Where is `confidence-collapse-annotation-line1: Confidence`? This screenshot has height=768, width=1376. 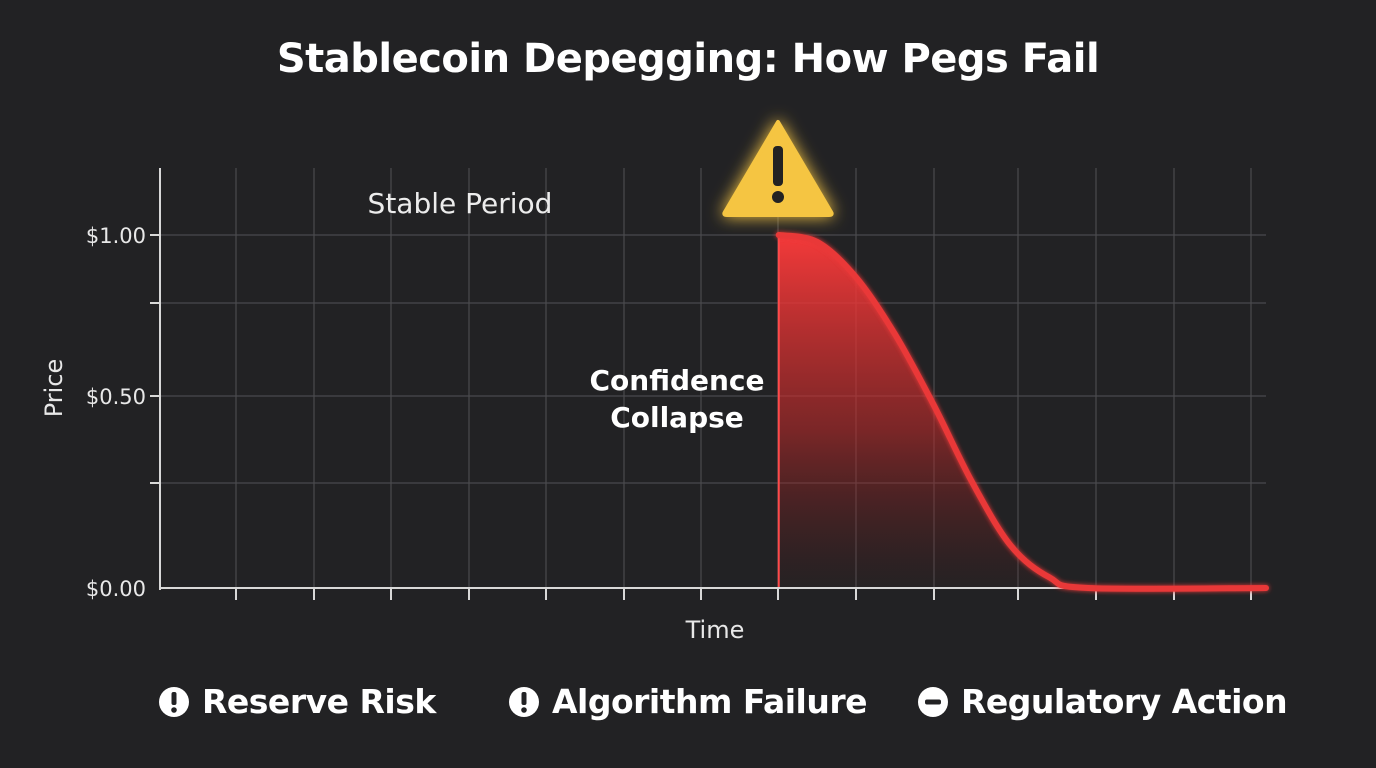
confidence-collapse-annotation-line1: Confidence is located at coordinates (676, 380).